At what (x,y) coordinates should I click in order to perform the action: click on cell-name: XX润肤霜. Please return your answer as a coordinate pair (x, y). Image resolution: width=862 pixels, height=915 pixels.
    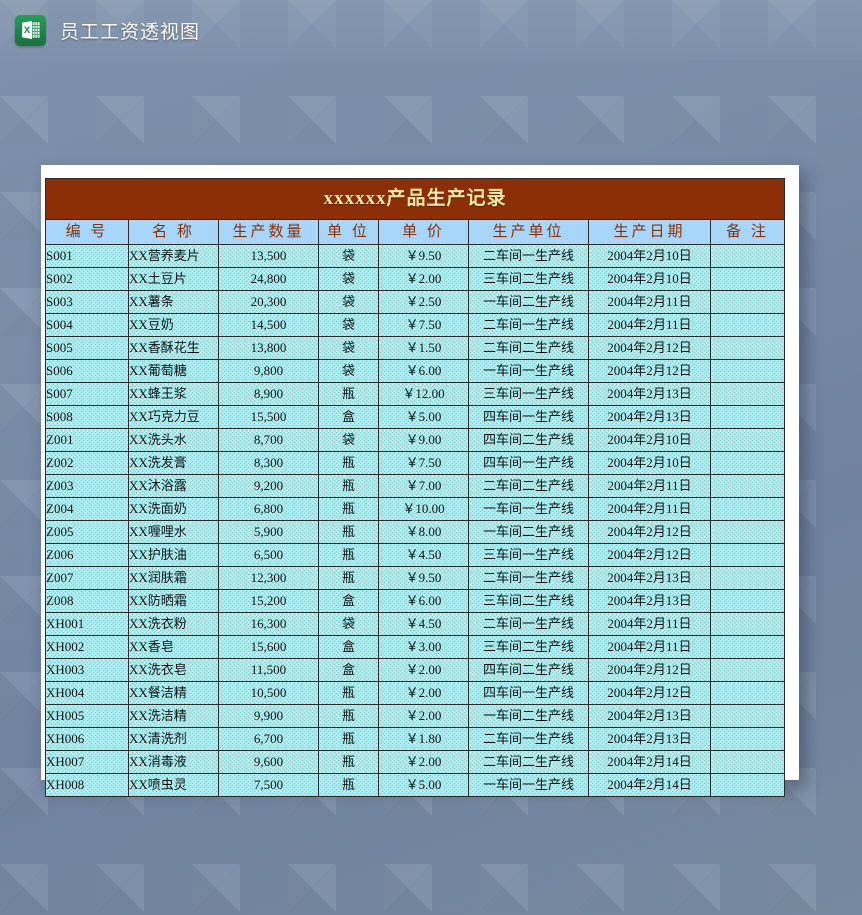
    Looking at the image, I should click on (173, 578).